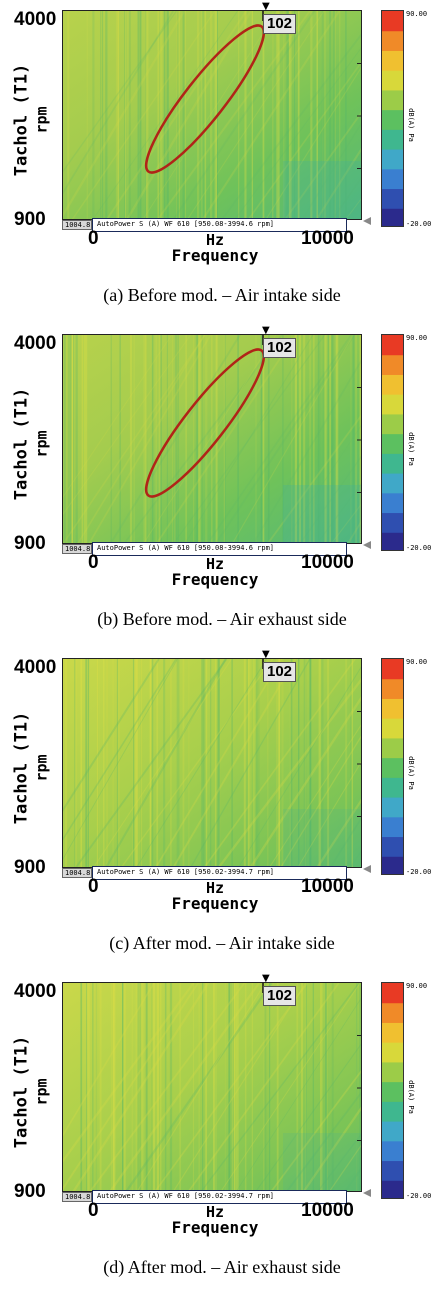 The image size is (444, 1296). I want to click on y-tick-bottom: 900, so click(30, 220).